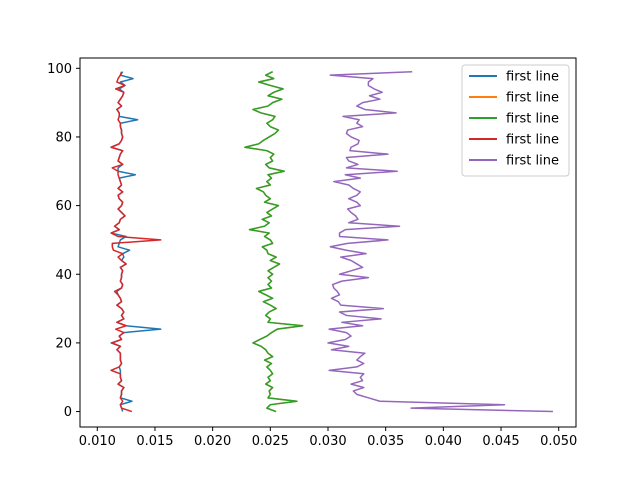 This screenshot has width=640, height=480. I want to click on x-tick-label: 0.015, so click(154, 441).